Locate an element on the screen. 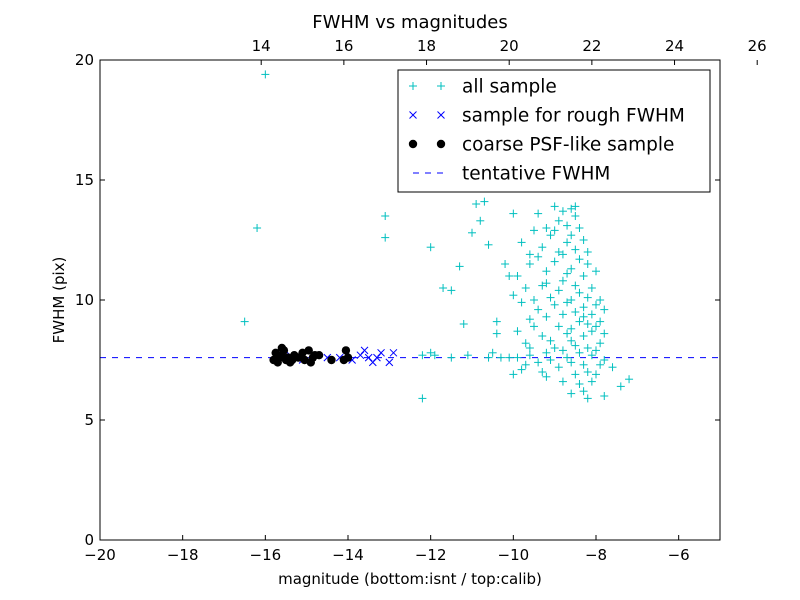  series-dot is located at coordinates (311, 355).